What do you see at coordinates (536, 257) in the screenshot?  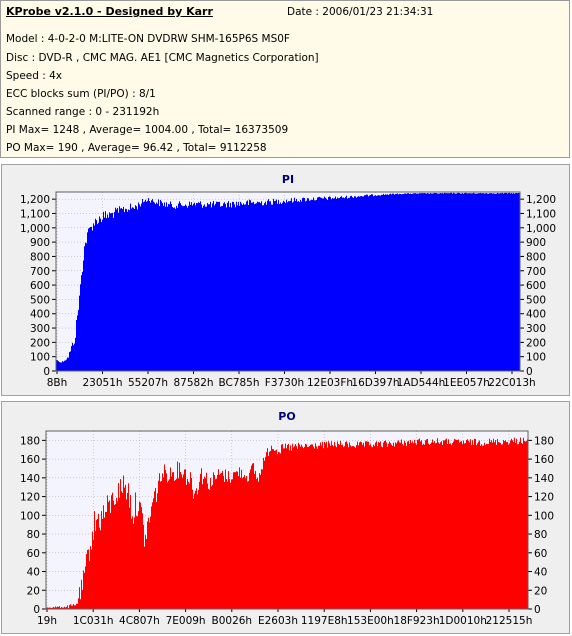 I see `pi-y-tick-label-right: 800` at bounding box center [536, 257].